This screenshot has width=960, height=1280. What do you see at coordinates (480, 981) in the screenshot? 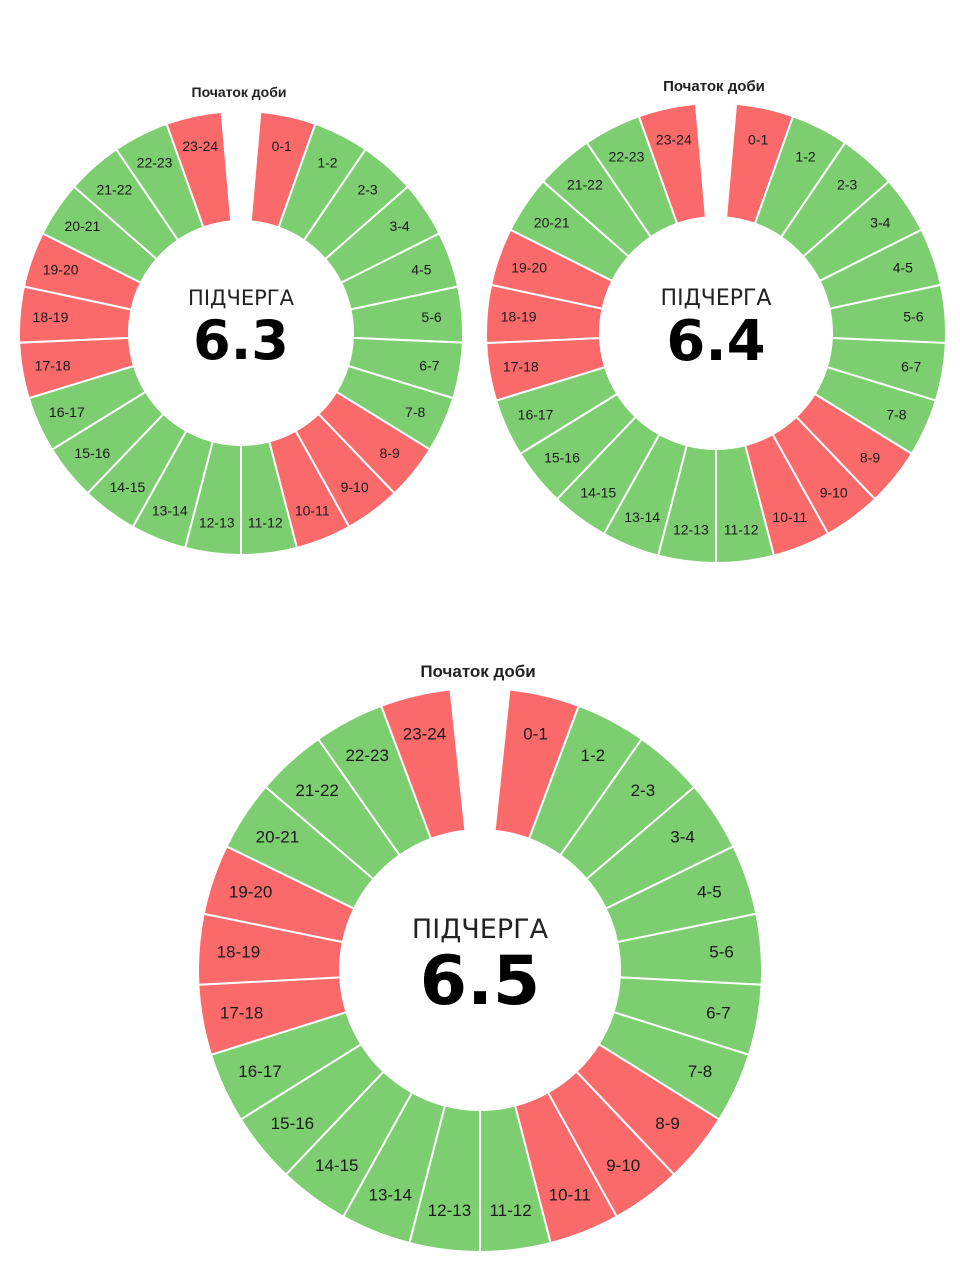
I see `subqueue-number: 6.5` at bounding box center [480, 981].